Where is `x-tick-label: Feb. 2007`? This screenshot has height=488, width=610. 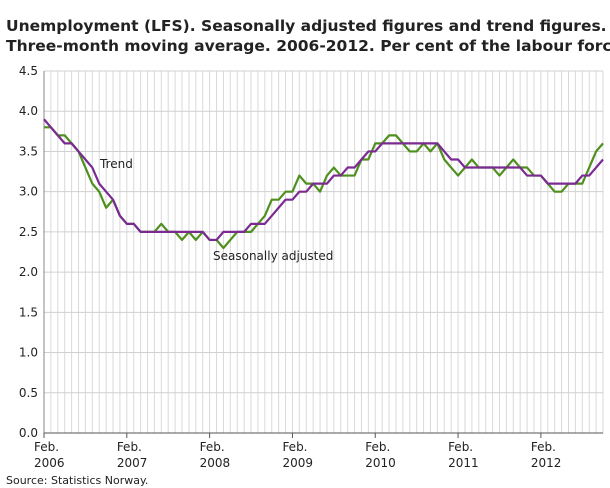 x-tick-label: Feb. 2007 is located at coordinates (132, 455).